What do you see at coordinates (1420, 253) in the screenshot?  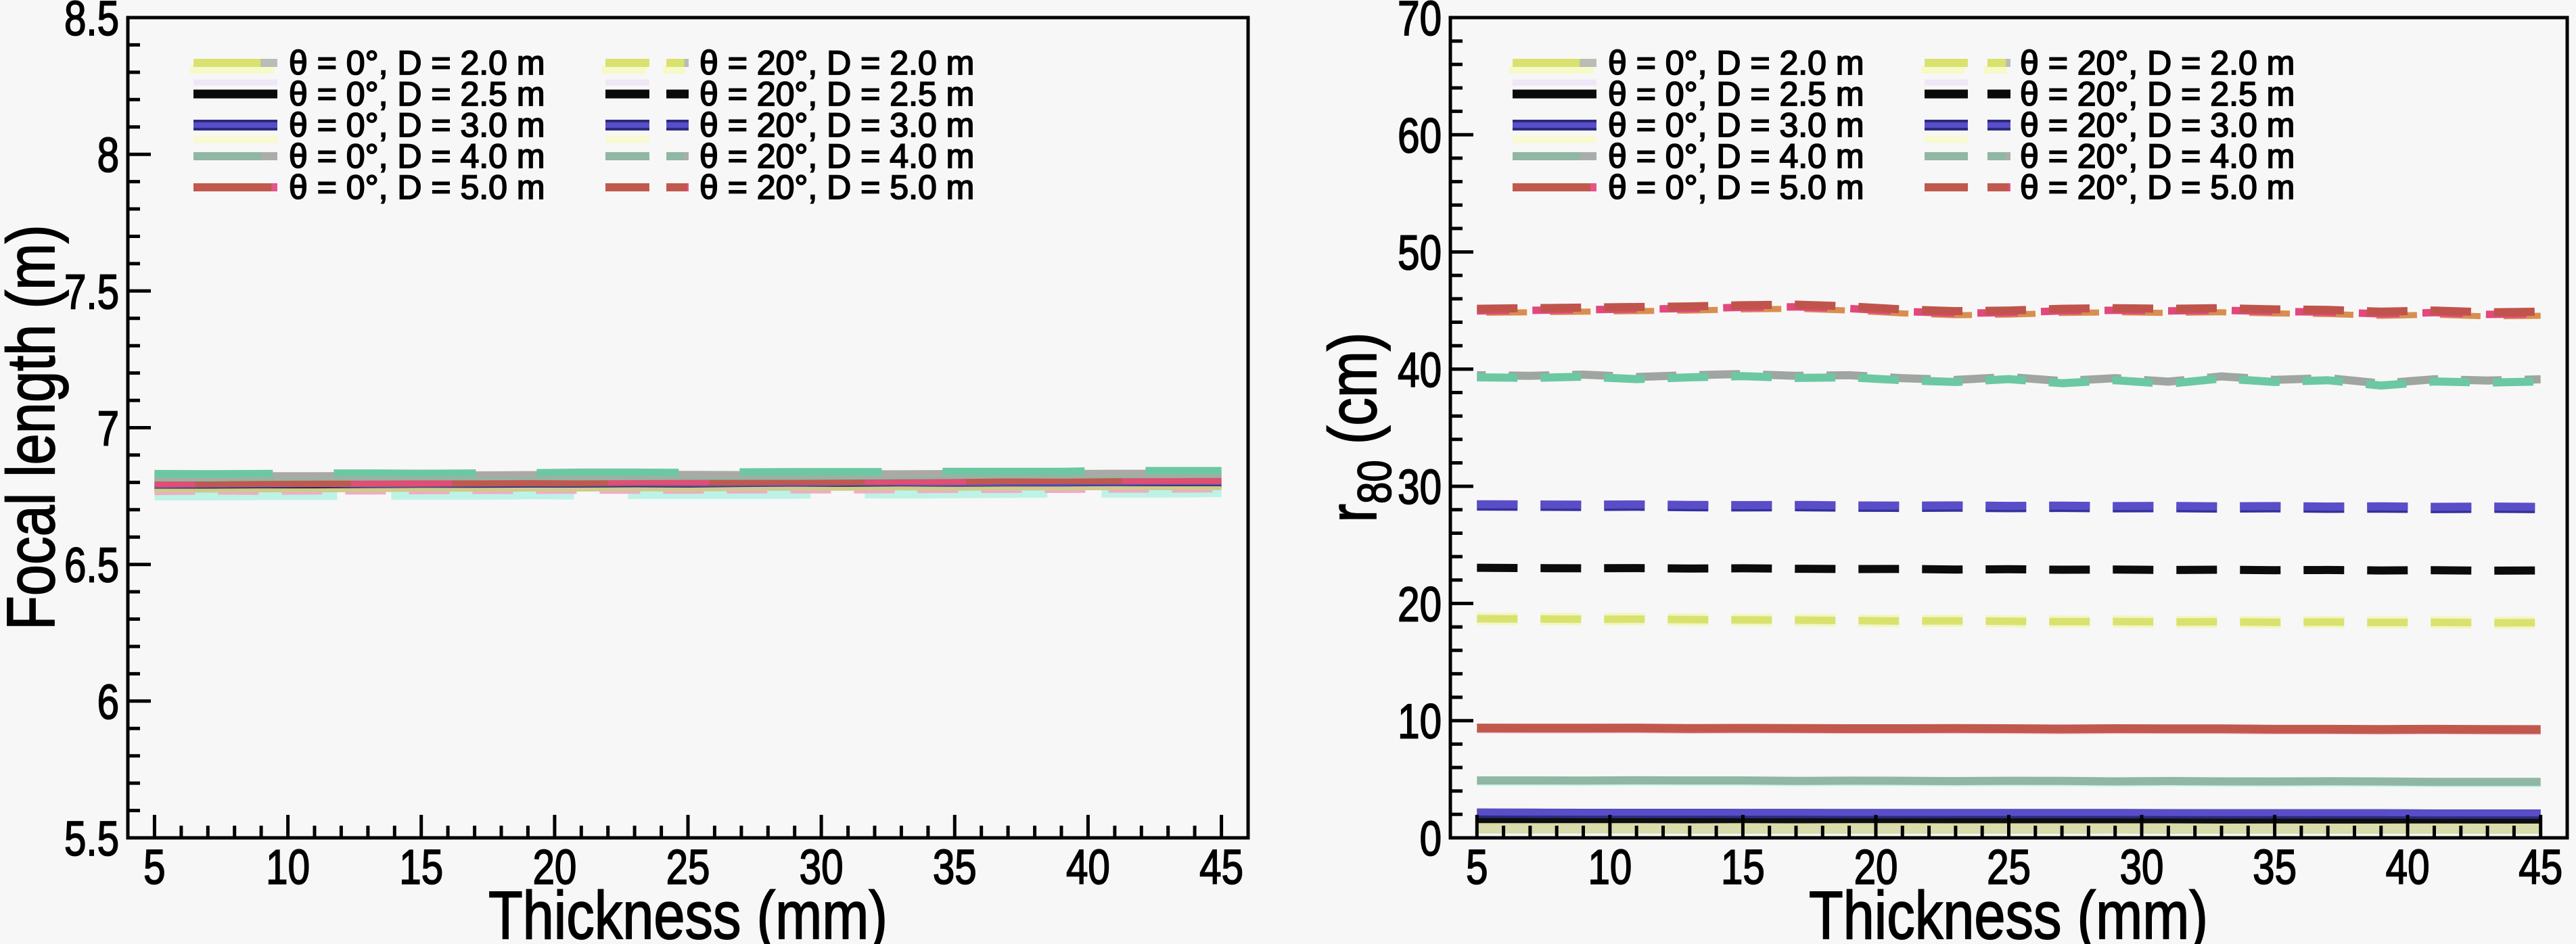 I see `y-tick-label: 50` at bounding box center [1420, 253].